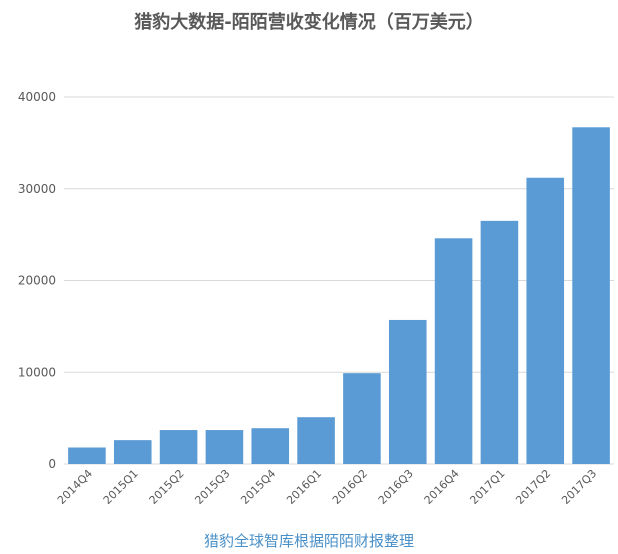  I want to click on bar-2015Q3, so click(224, 447).